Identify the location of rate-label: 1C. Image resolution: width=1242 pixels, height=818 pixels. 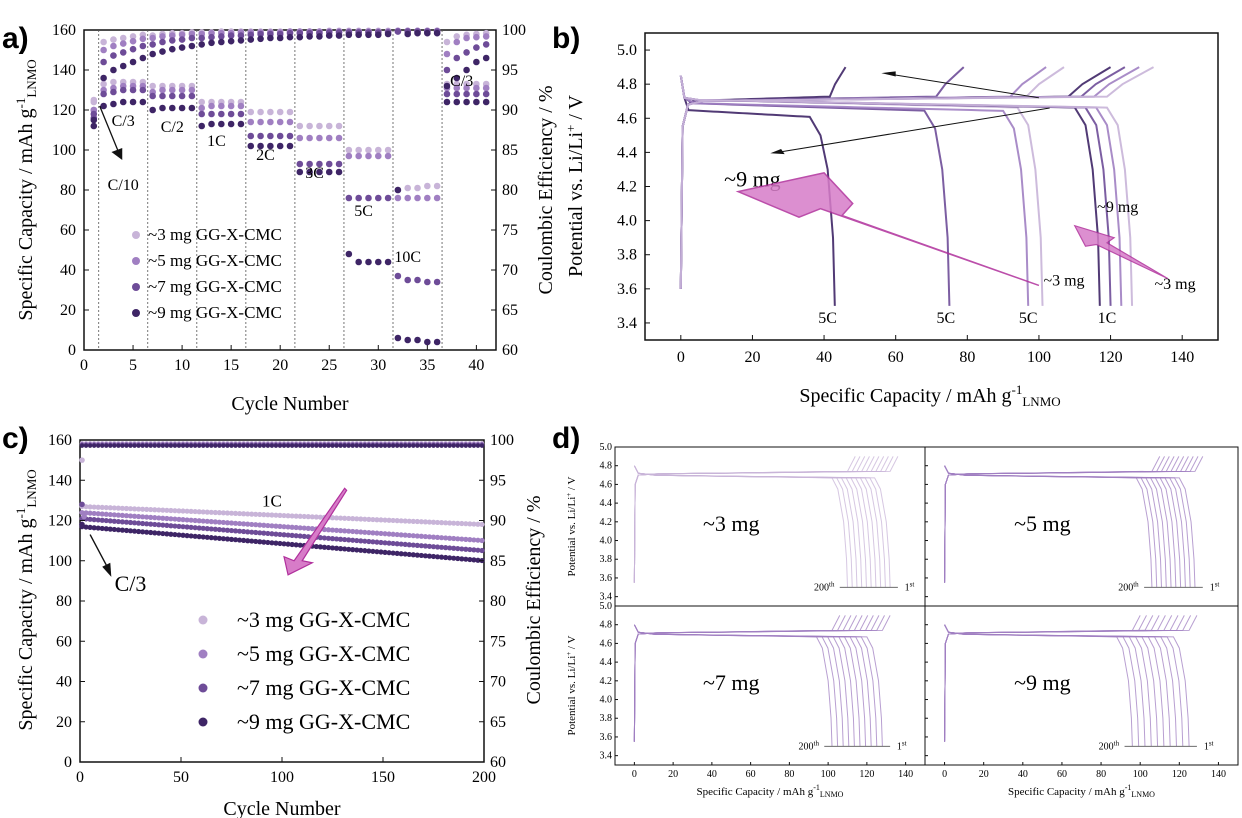
(272, 500).